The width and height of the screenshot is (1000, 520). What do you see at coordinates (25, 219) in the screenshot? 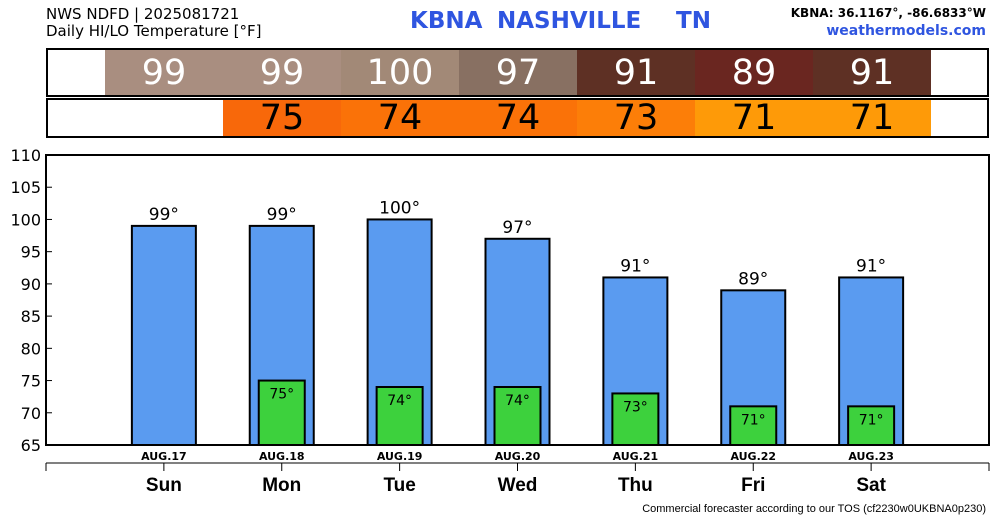
I see `y-tick-label: 100` at bounding box center [25, 219].